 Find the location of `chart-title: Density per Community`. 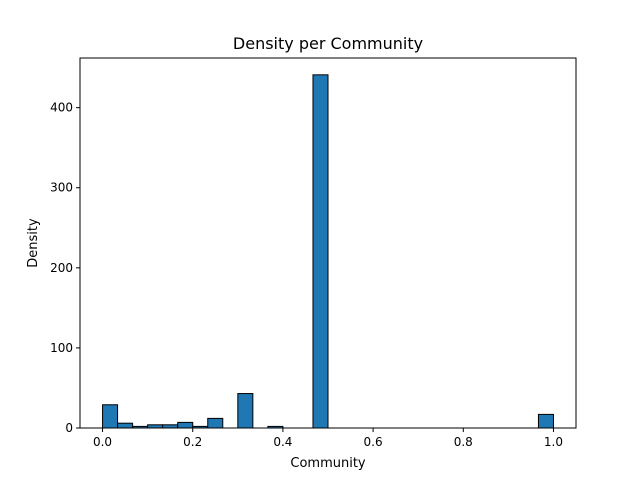

chart-title: Density per Community is located at coordinates (328, 43).